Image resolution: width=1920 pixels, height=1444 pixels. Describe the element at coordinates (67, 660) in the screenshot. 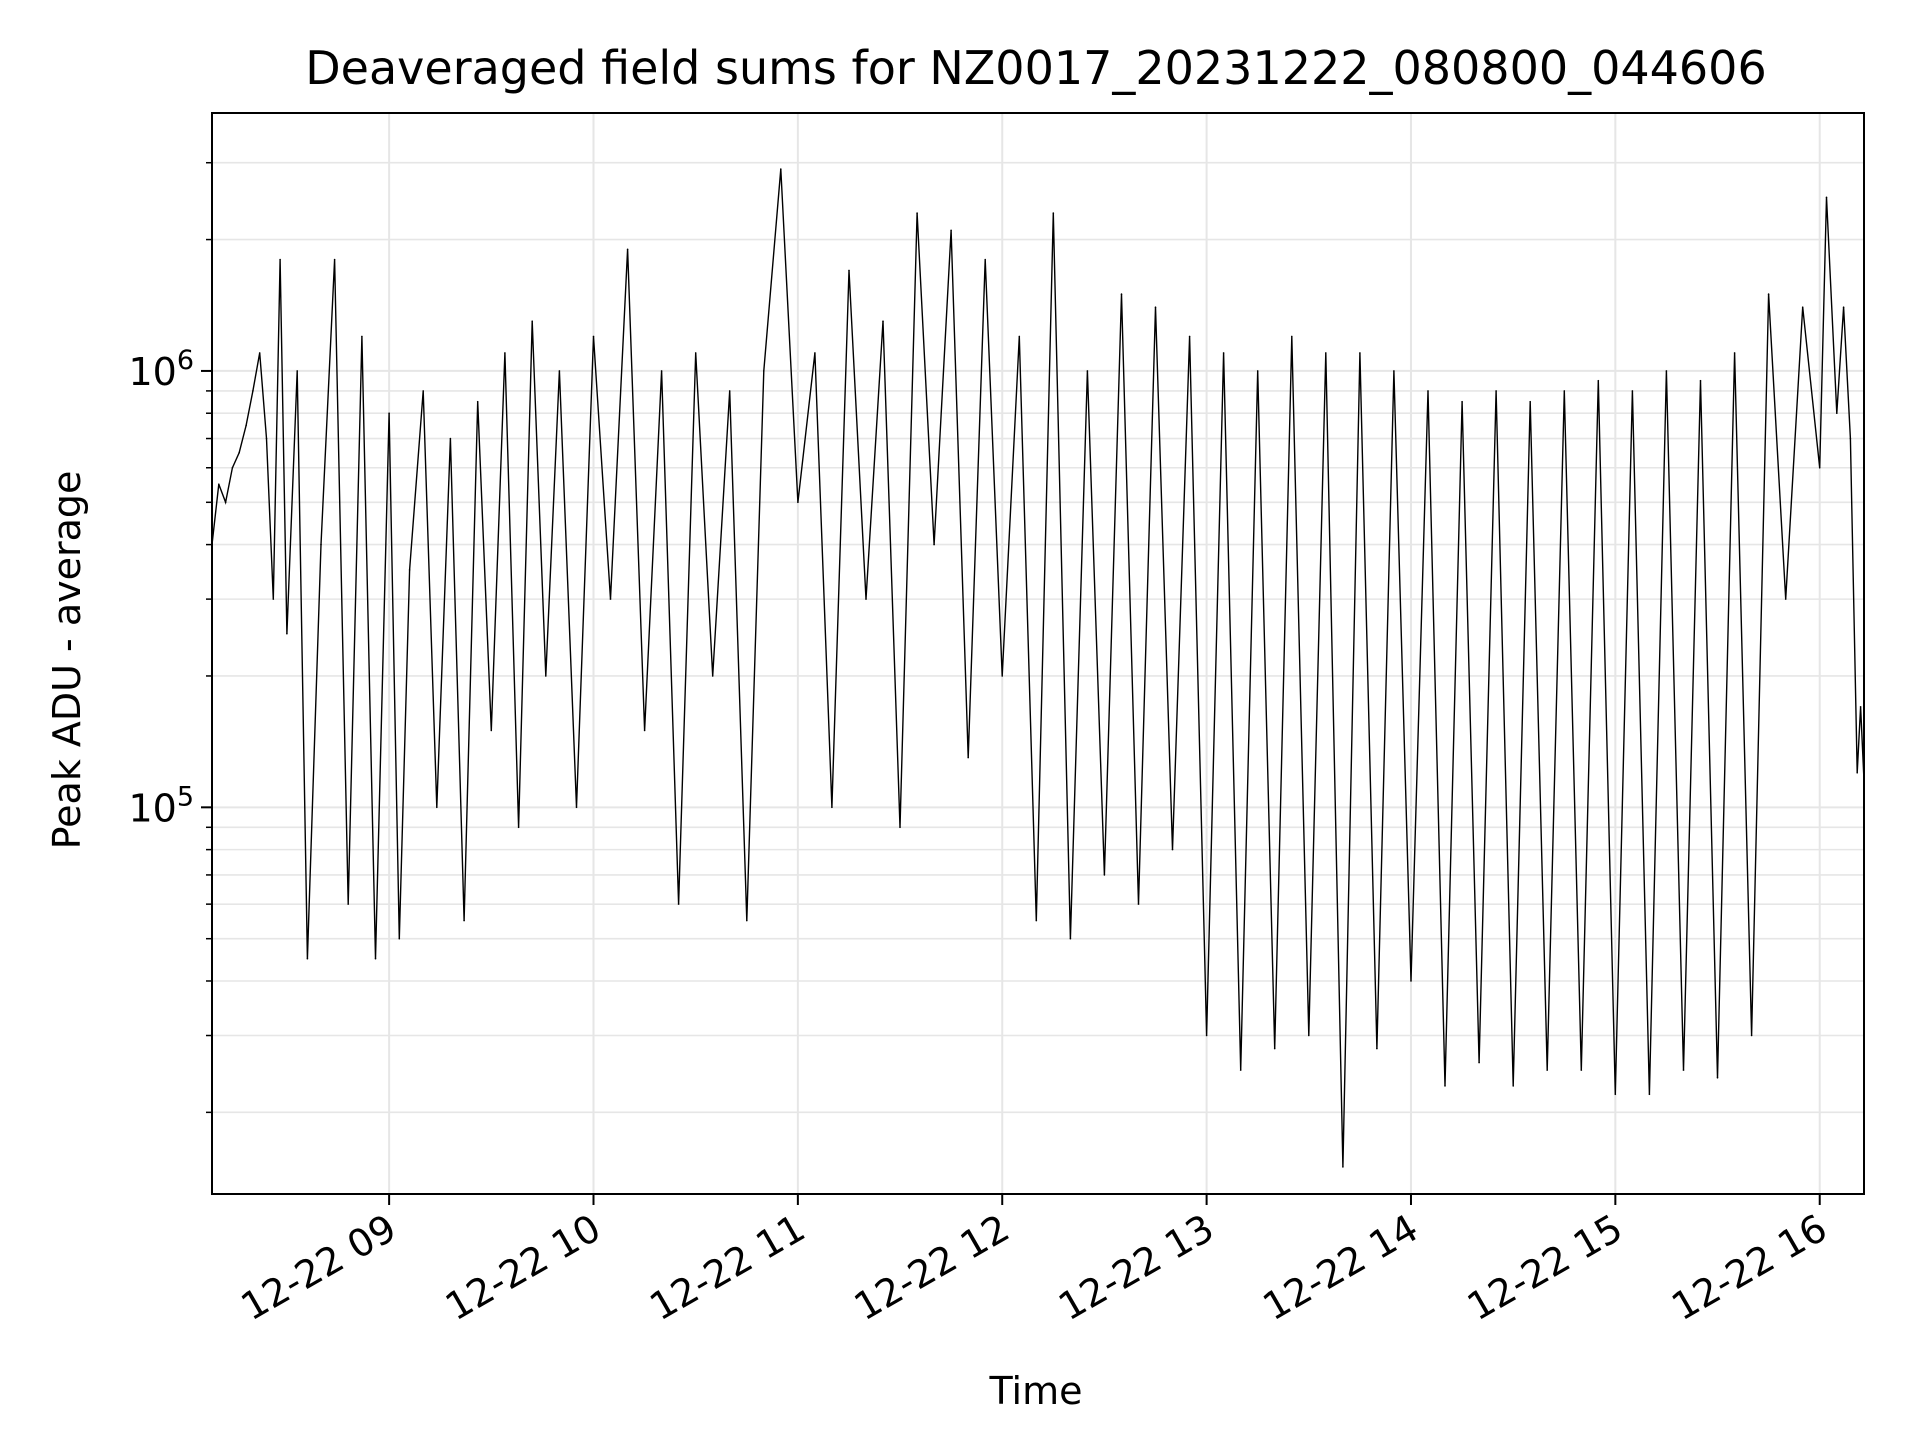

I see `y-axis-label: Peak ADU - average` at that location.